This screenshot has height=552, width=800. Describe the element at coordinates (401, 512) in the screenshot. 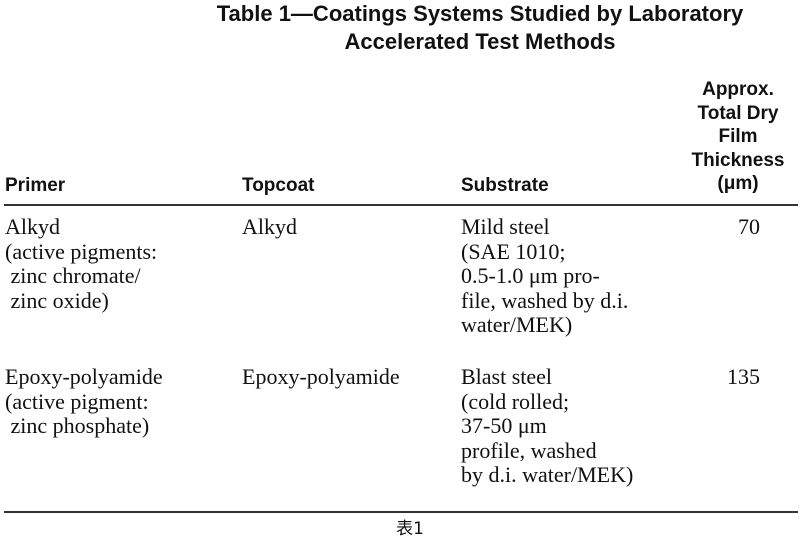

I see `bottom-rule` at that location.